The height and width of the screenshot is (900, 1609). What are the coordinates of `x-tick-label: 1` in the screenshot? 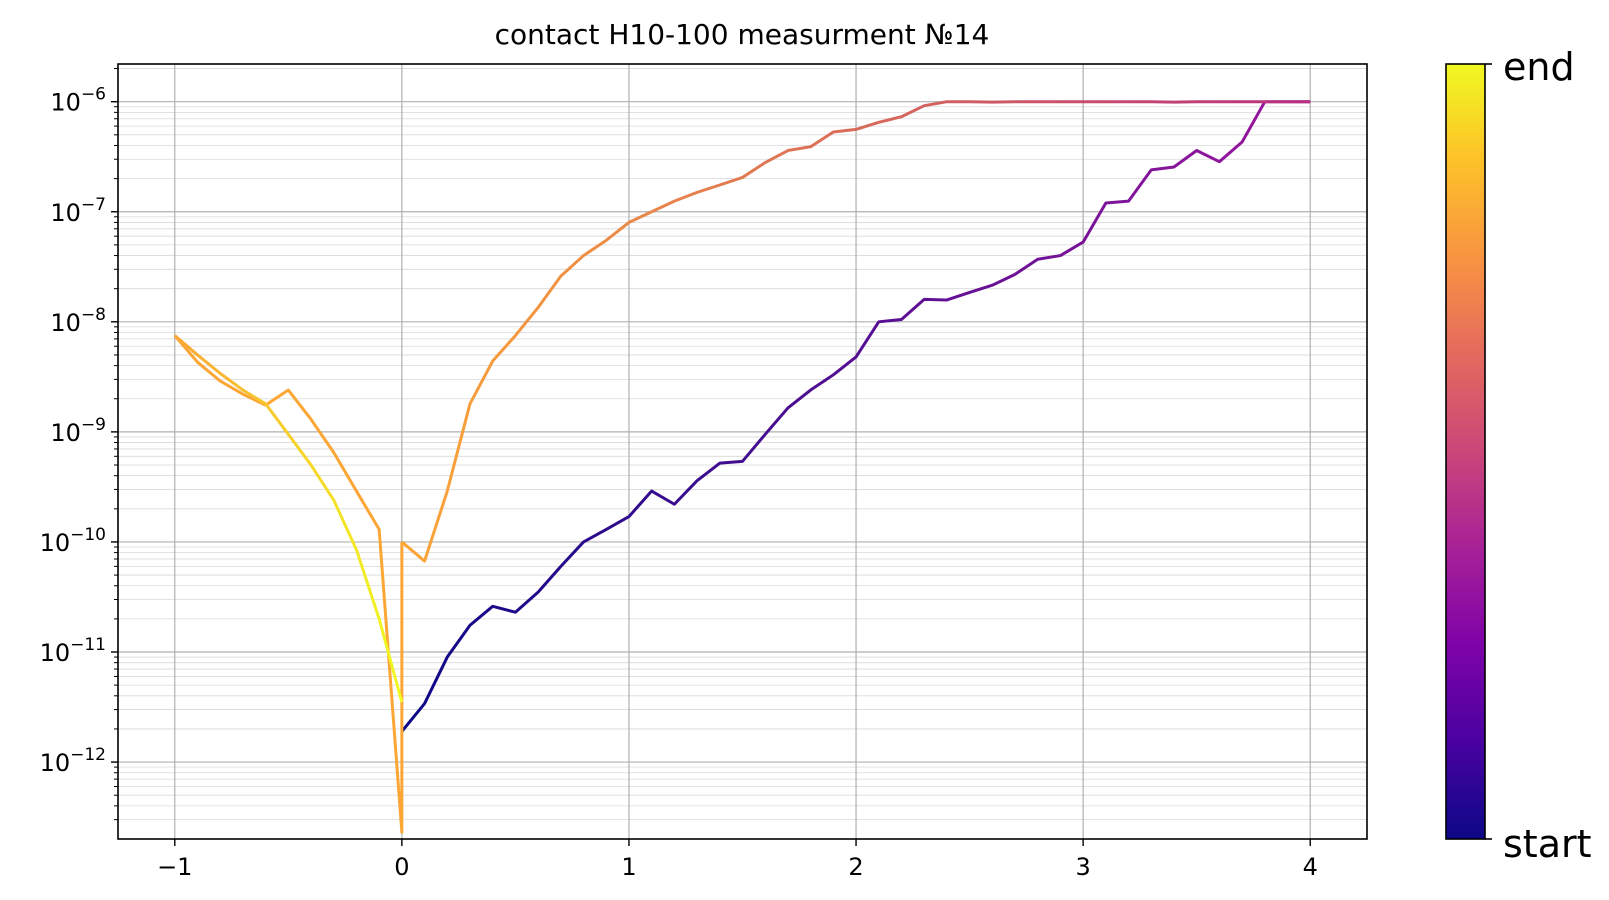 It's located at (628, 867).